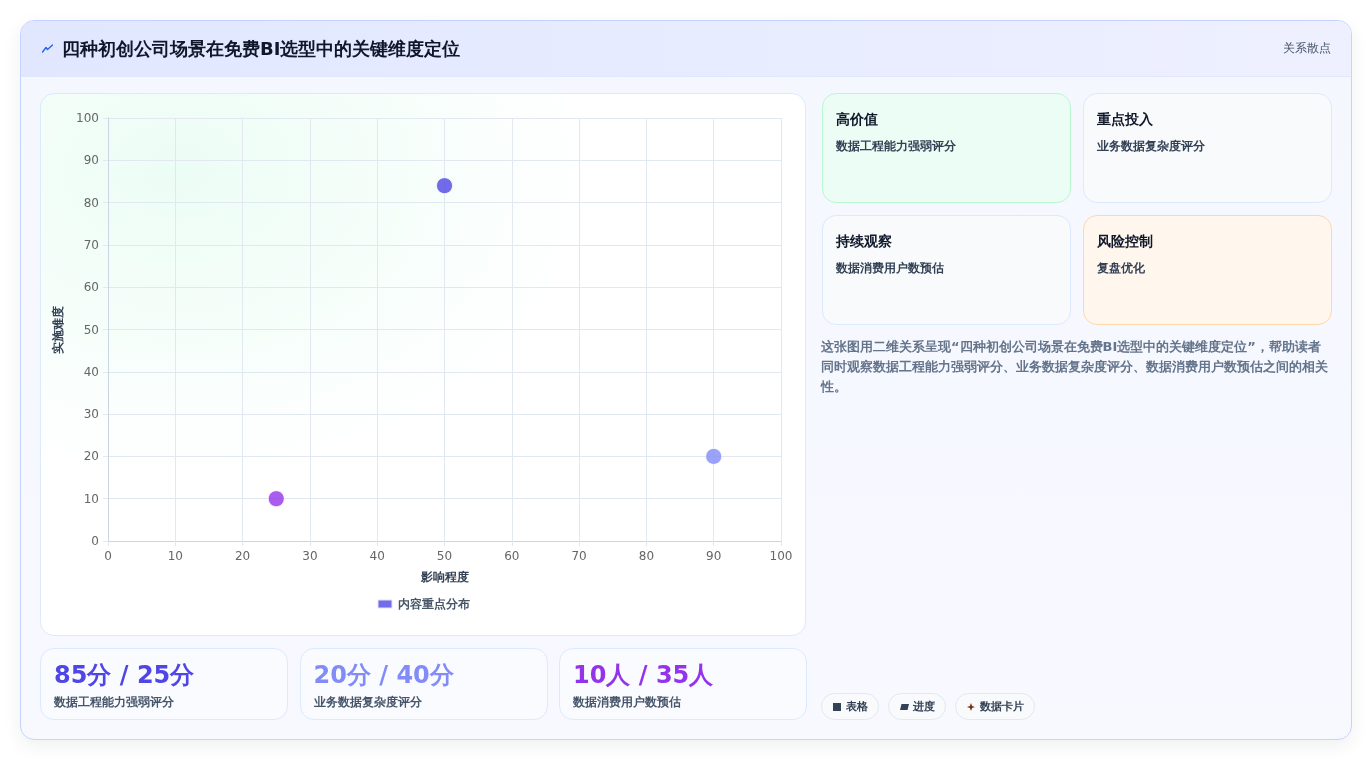  Describe the element at coordinates (1002, 706) in the screenshot. I see `text: 数据卡片` at that location.